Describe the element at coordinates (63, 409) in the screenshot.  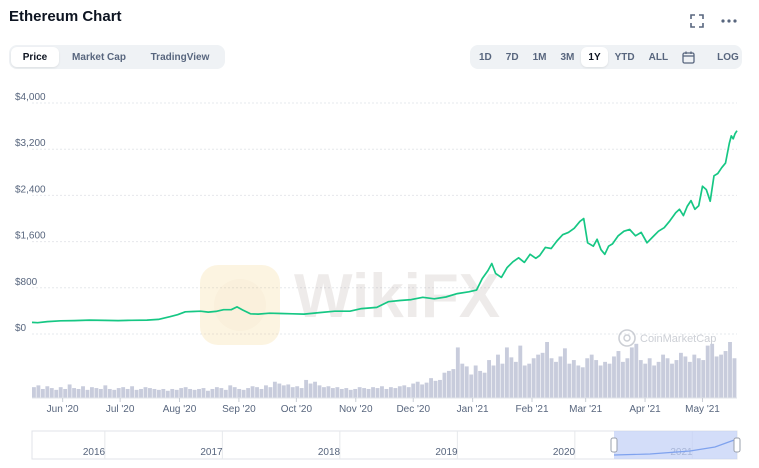
I see `x-tick-label: Jun '20` at that location.